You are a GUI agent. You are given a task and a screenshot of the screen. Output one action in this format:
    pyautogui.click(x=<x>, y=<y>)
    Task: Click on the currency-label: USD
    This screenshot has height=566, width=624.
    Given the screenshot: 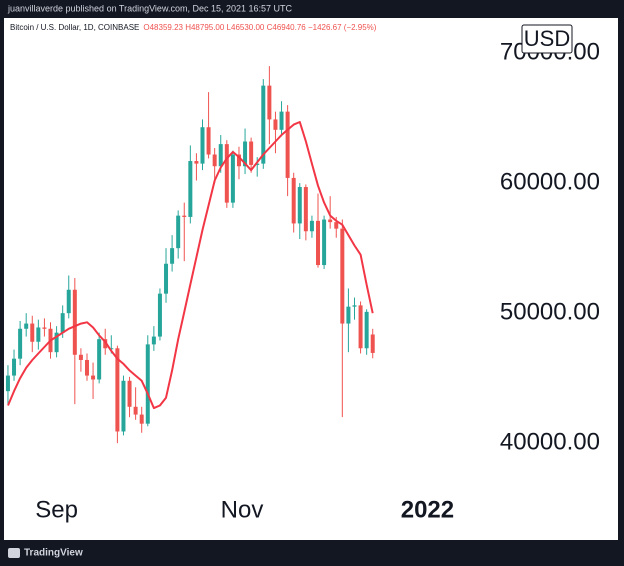 What is the action you would take?
    pyautogui.click(x=547, y=38)
    